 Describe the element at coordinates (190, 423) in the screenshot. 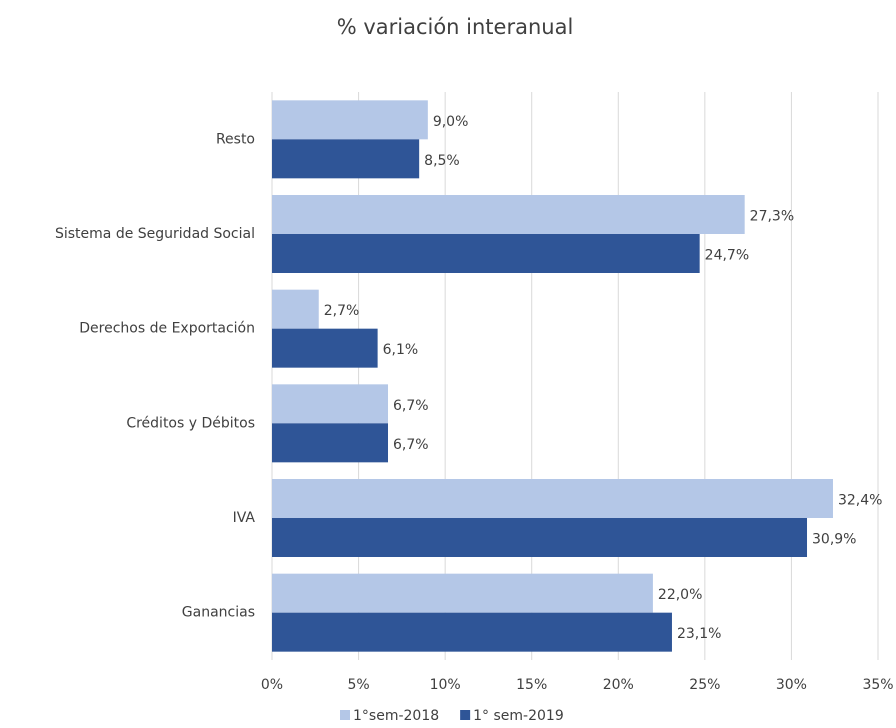

I see `y-tick-label: Créditos y Débitos` at that location.